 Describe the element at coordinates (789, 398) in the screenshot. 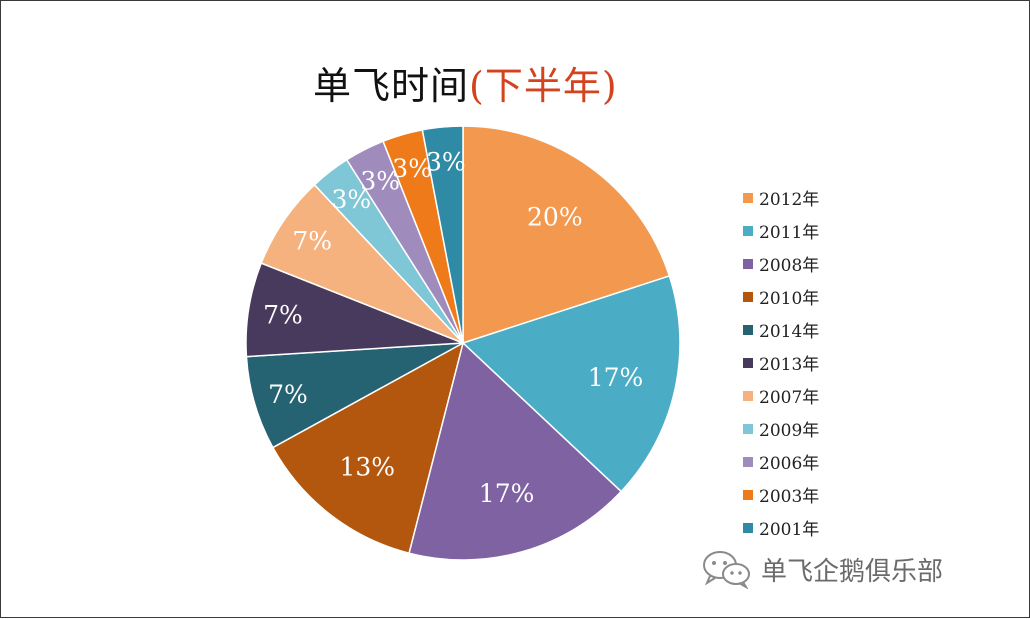

I see `legend-label: 2007年` at that location.